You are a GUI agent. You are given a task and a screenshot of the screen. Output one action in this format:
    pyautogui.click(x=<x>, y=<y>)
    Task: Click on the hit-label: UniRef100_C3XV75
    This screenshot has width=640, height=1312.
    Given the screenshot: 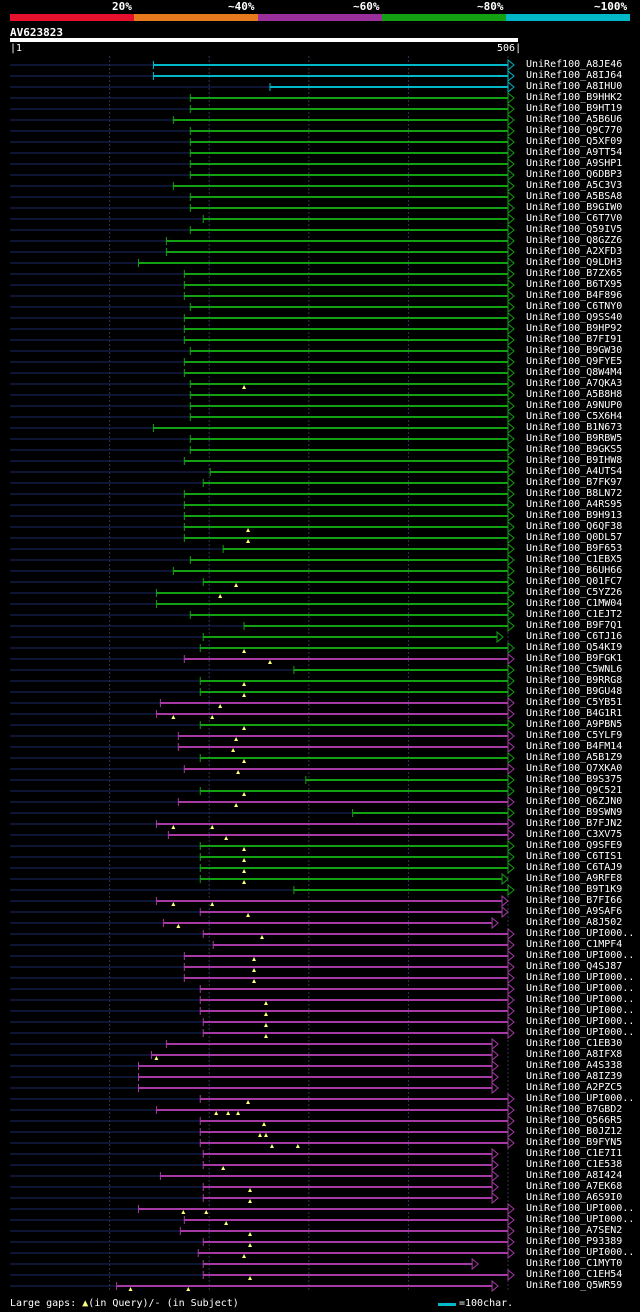 What is the action you would take?
    pyautogui.click(x=574, y=834)
    